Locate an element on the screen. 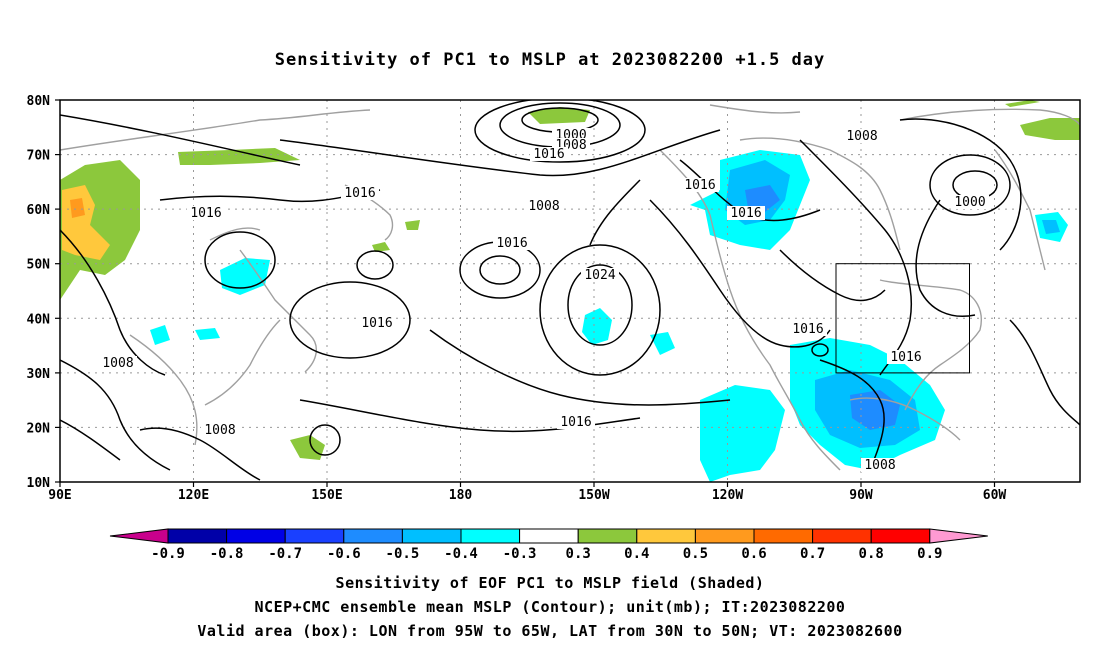 The image size is (1100, 650). contour-label: 1024 is located at coordinates (599, 275).